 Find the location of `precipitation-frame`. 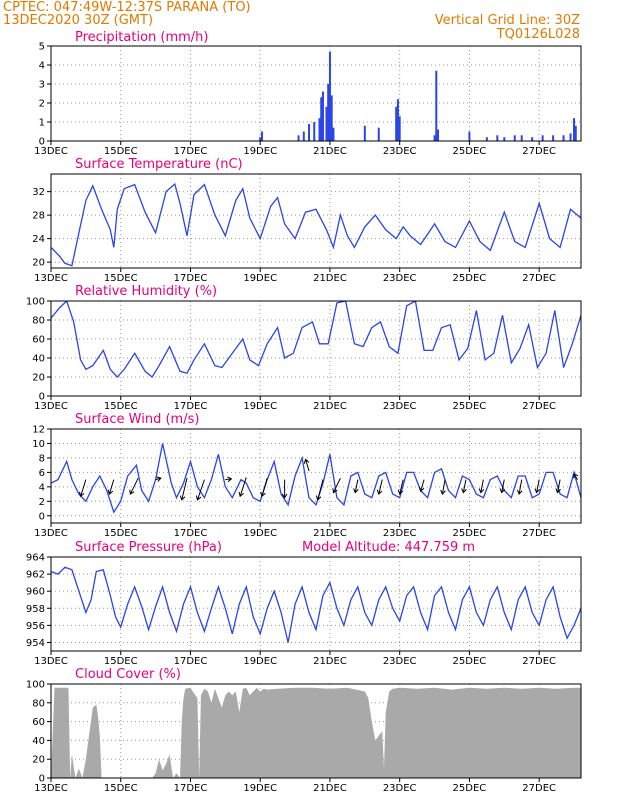

precipitation-frame is located at coordinates (316, 93).